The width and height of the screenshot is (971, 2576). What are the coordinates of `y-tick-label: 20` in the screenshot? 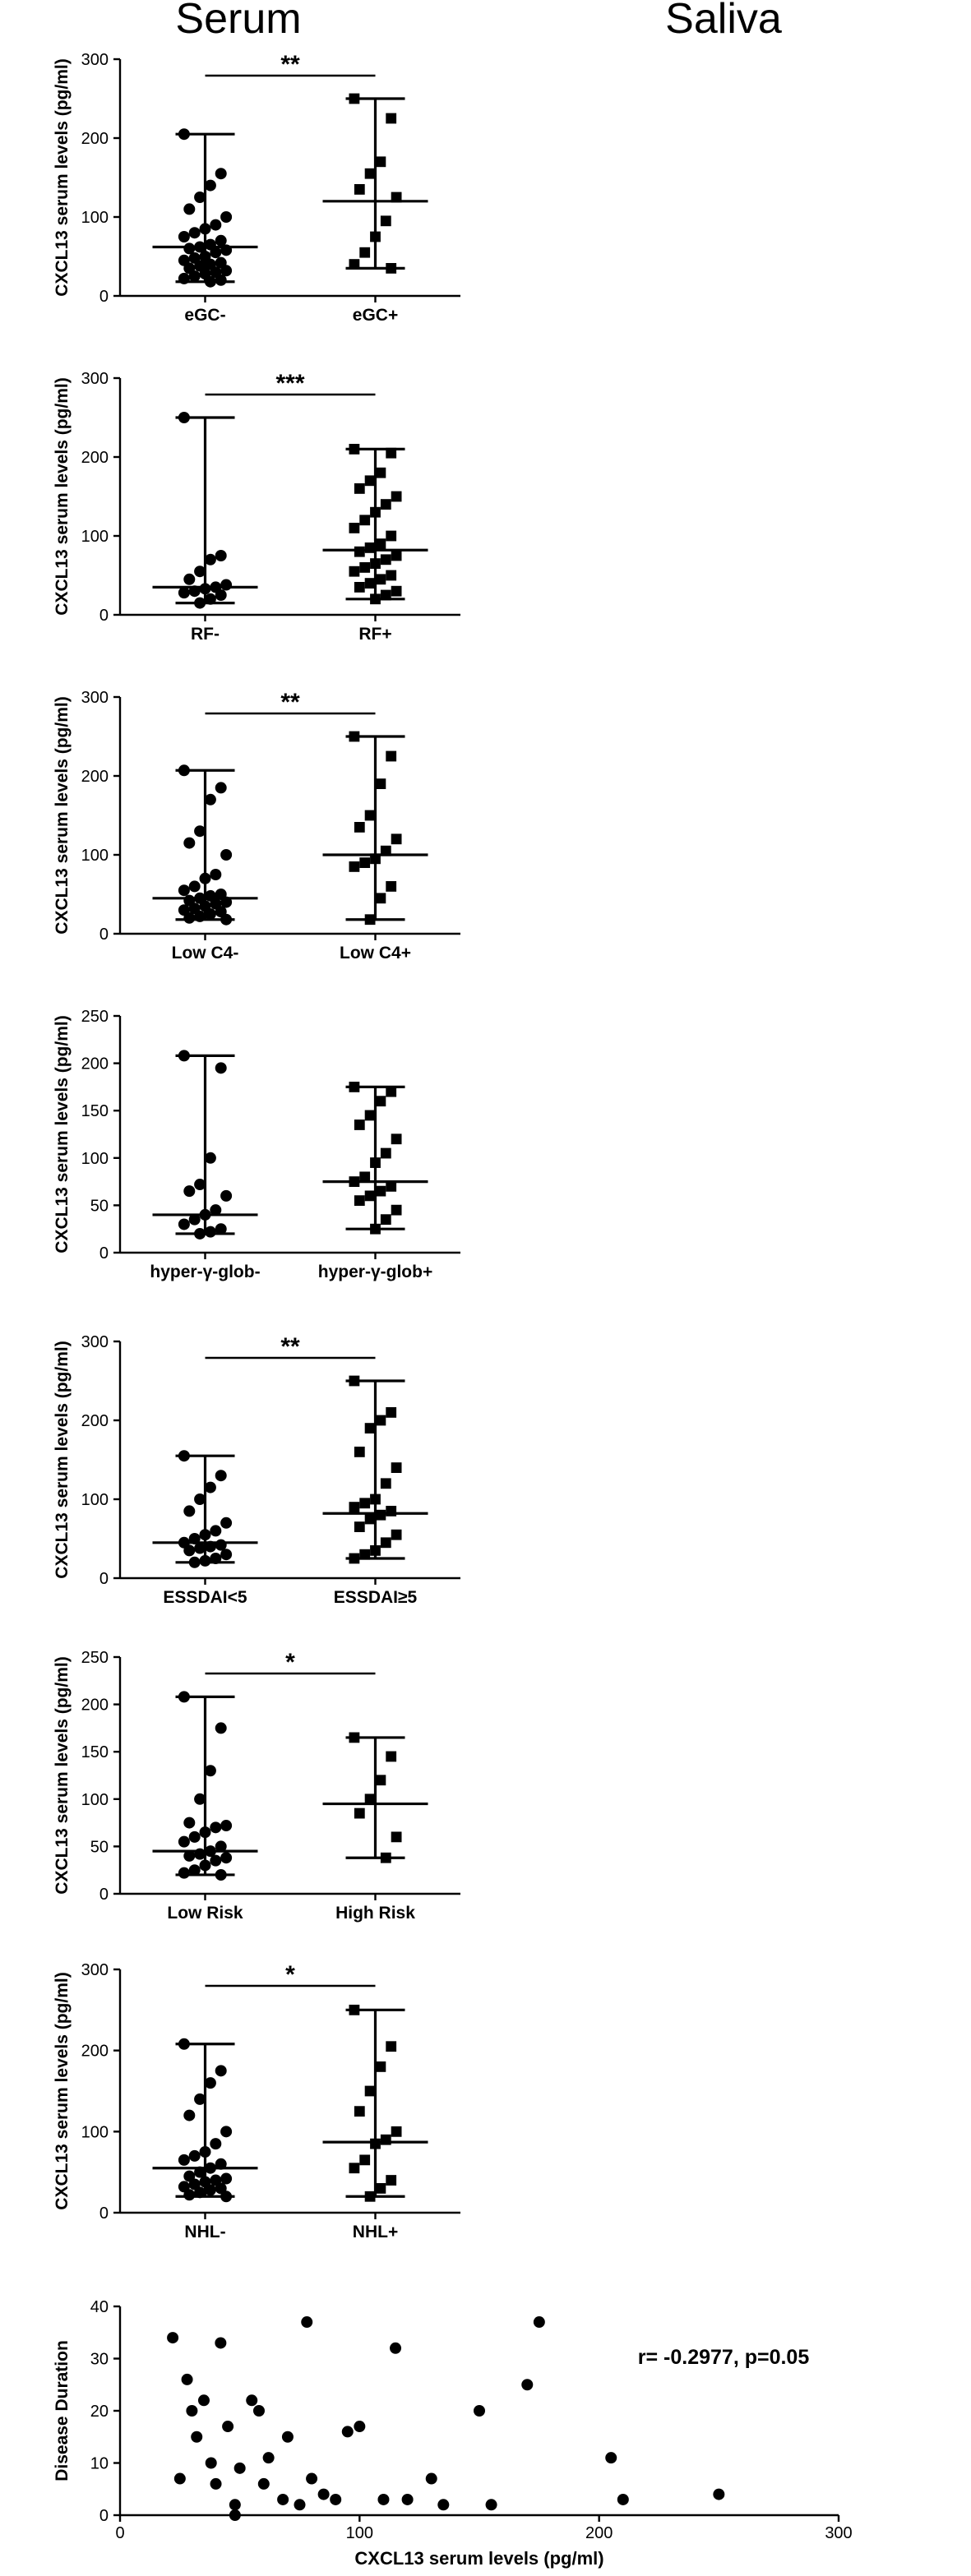 It's located at (100, 2412).